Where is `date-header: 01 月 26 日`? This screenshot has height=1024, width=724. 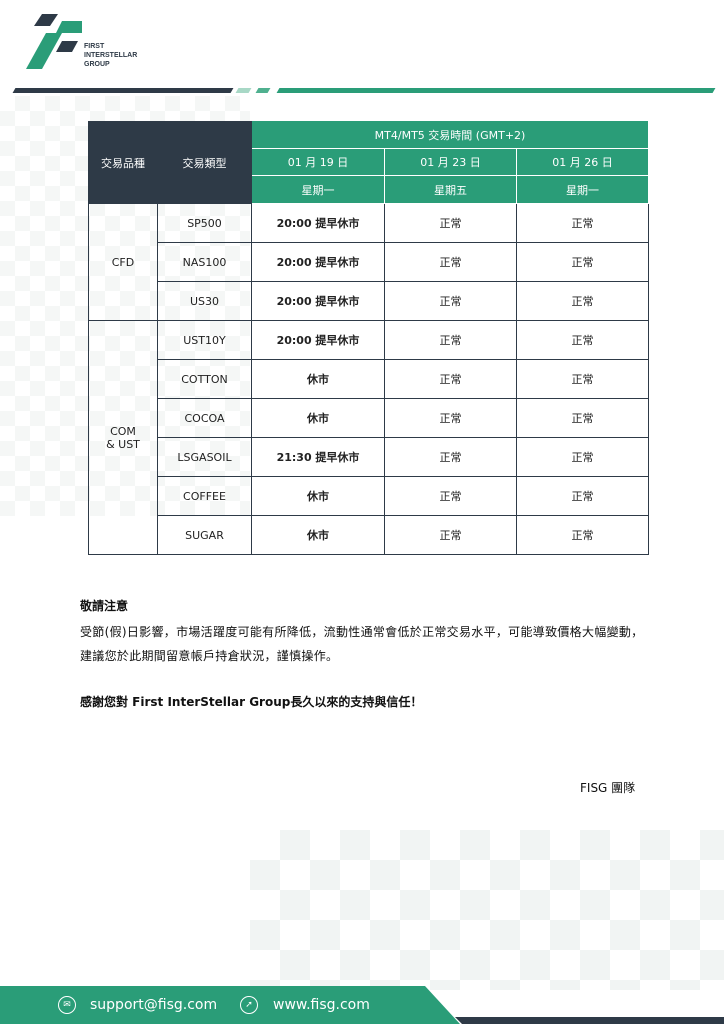 date-header: 01 月 26 日 is located at coordinates (582, 162).